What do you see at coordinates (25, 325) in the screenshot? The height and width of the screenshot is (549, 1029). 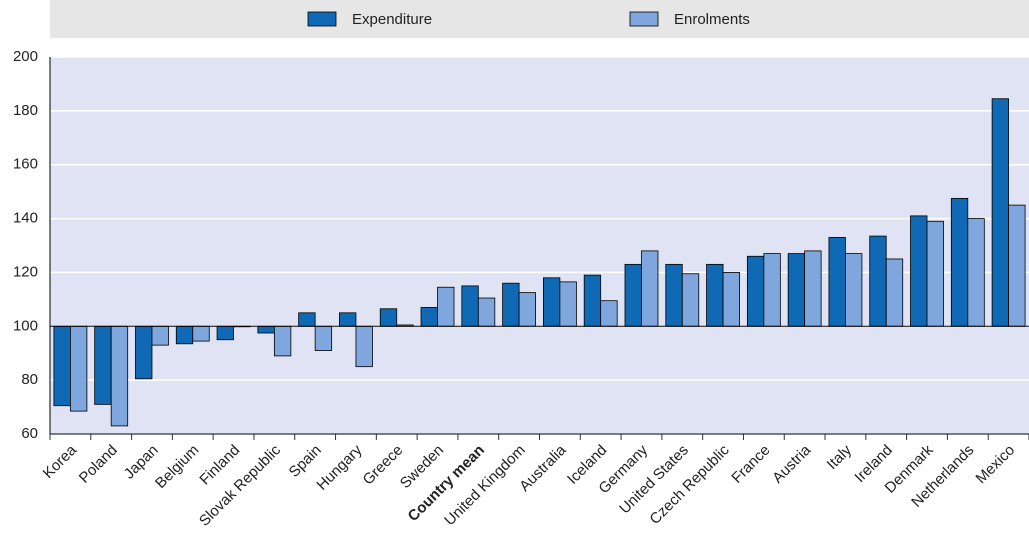 I see `y-tick-label: 100` at bounding box center [25, 325].